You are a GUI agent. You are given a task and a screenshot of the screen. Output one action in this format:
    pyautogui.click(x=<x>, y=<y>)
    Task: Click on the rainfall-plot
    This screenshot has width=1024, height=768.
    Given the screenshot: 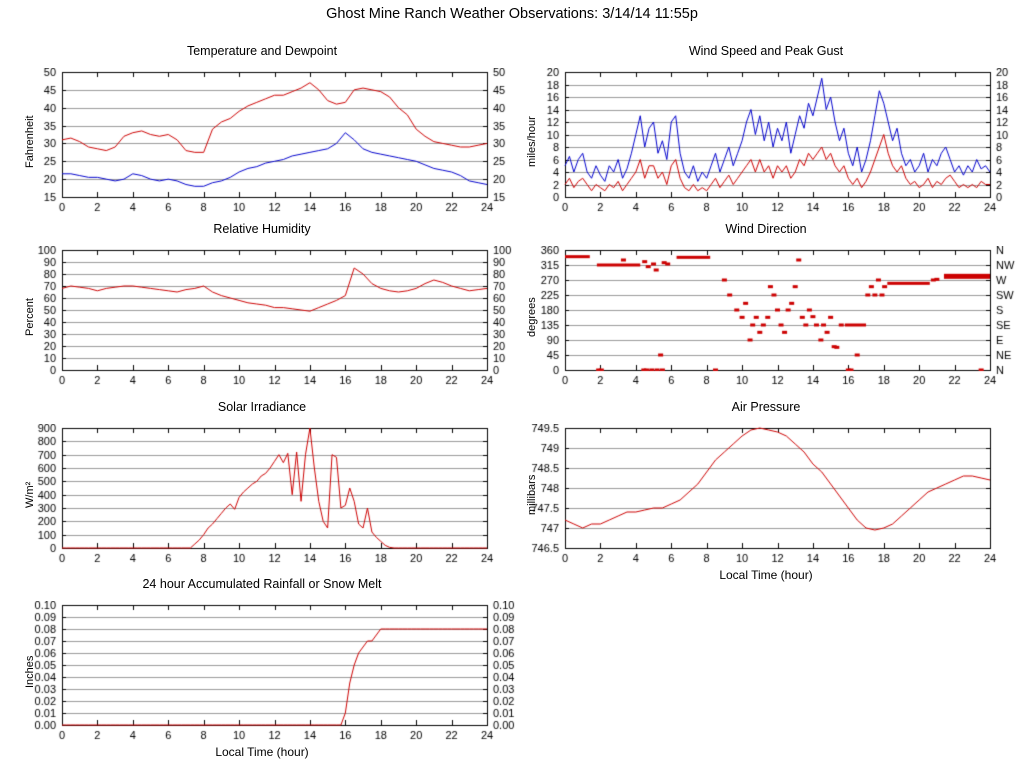 What is the action you would take?
    pyautogui.click(x=262, y=672)
    